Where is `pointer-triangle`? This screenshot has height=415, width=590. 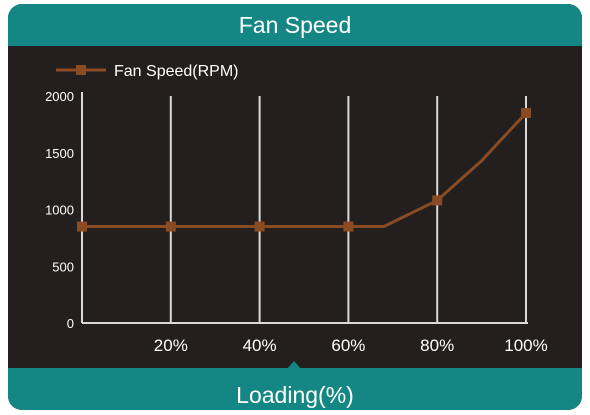
pointer-triangle is located at coordinates (294, 365).